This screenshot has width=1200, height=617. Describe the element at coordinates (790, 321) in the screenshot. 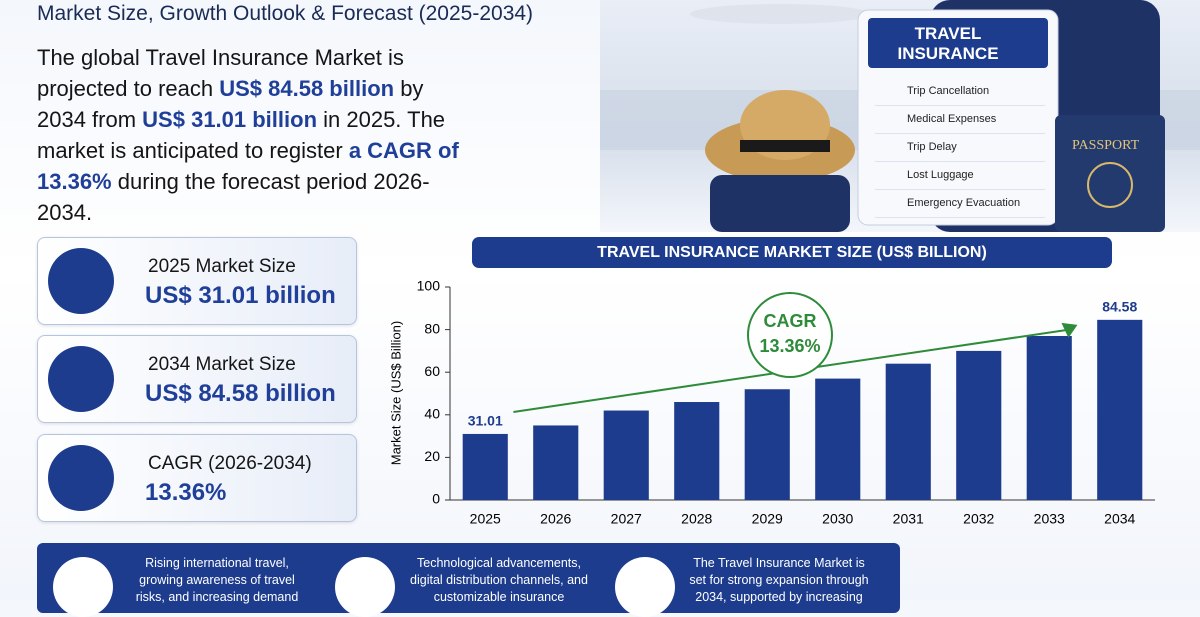

I see `cagr-label: CAGR` at that location.